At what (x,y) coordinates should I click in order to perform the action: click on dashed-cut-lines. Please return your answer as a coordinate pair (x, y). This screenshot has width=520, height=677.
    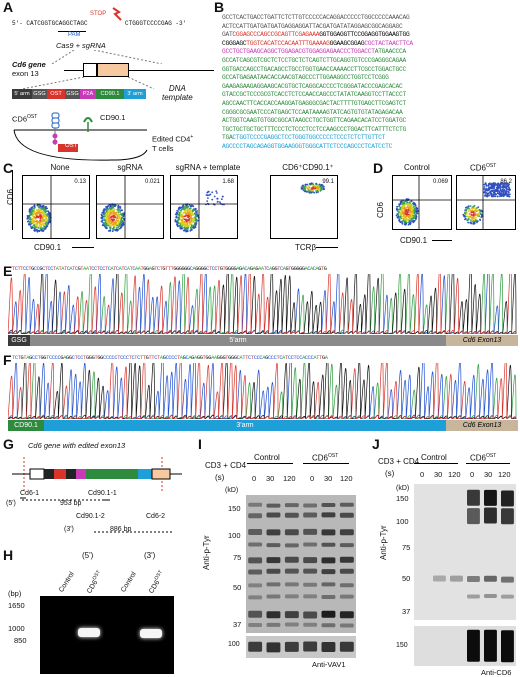
    Looking at the image, I should click on (107, 57).